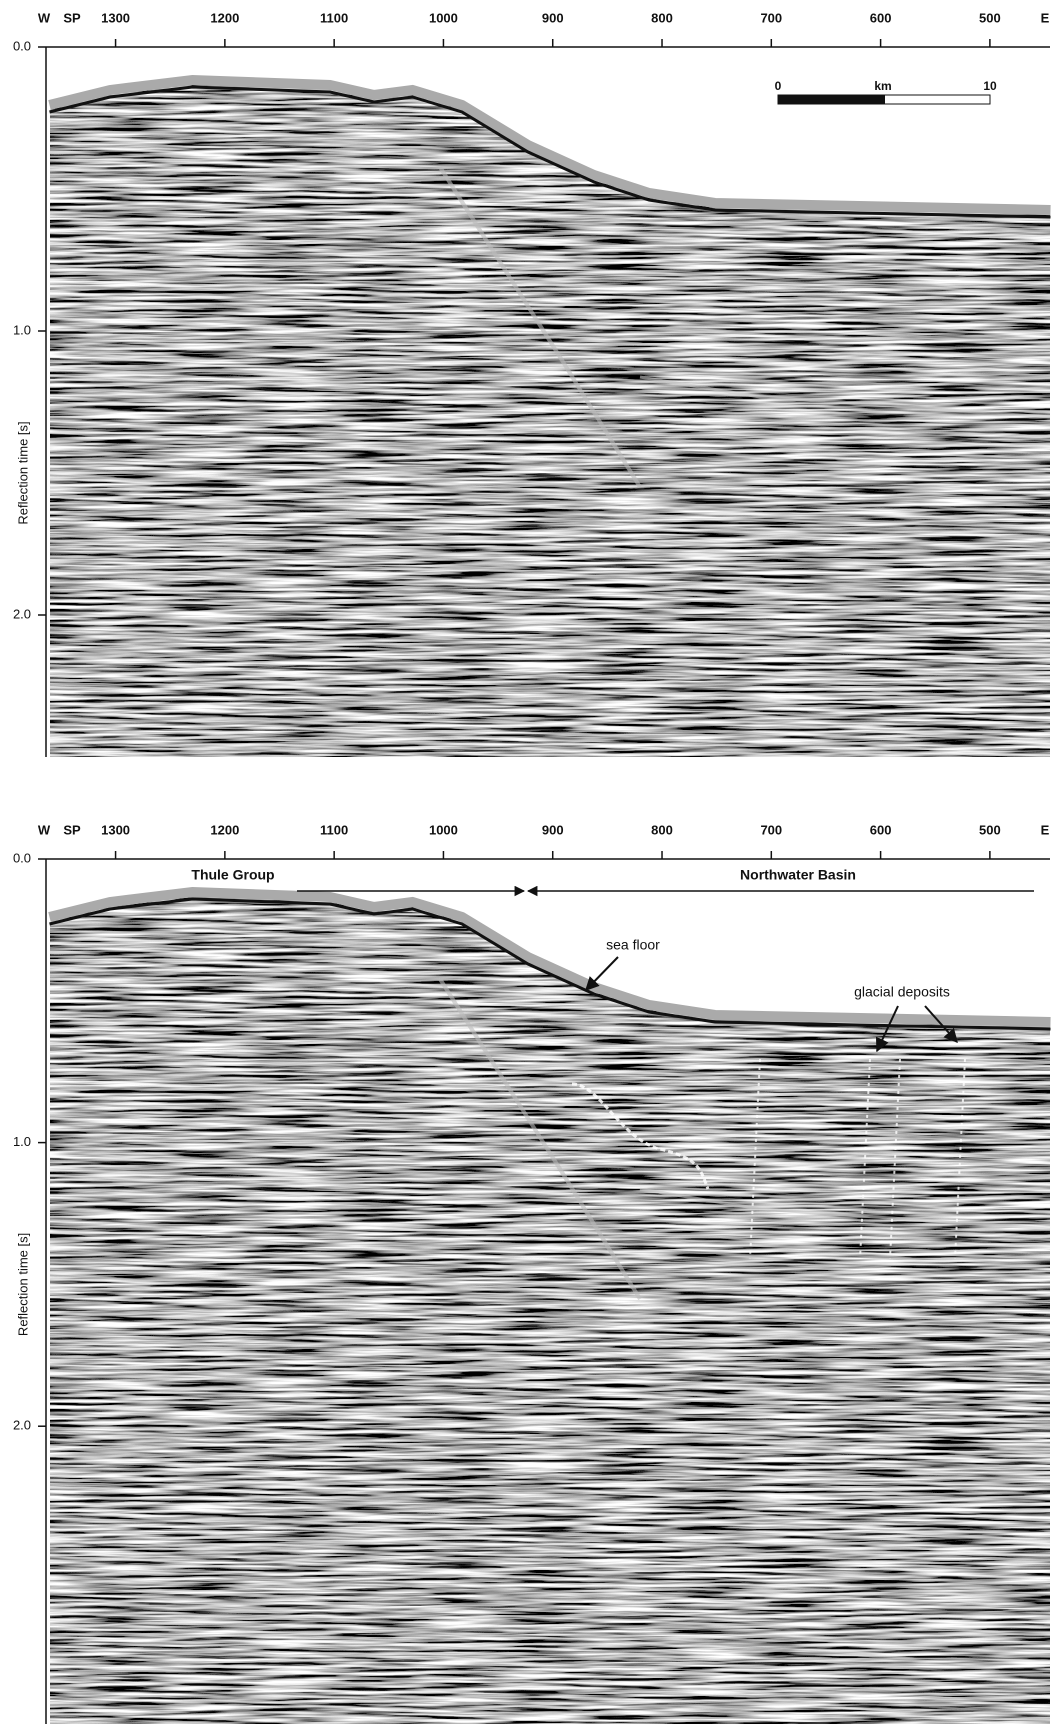  Describe the element at coordinates (798, 875) in the screenshot. I see `northwater-basin-label: Northwater Basin` at that location.